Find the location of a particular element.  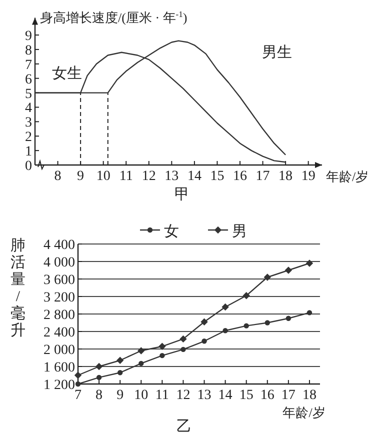

y-tick-label: 1 200 is located at coordinates (59, 385).